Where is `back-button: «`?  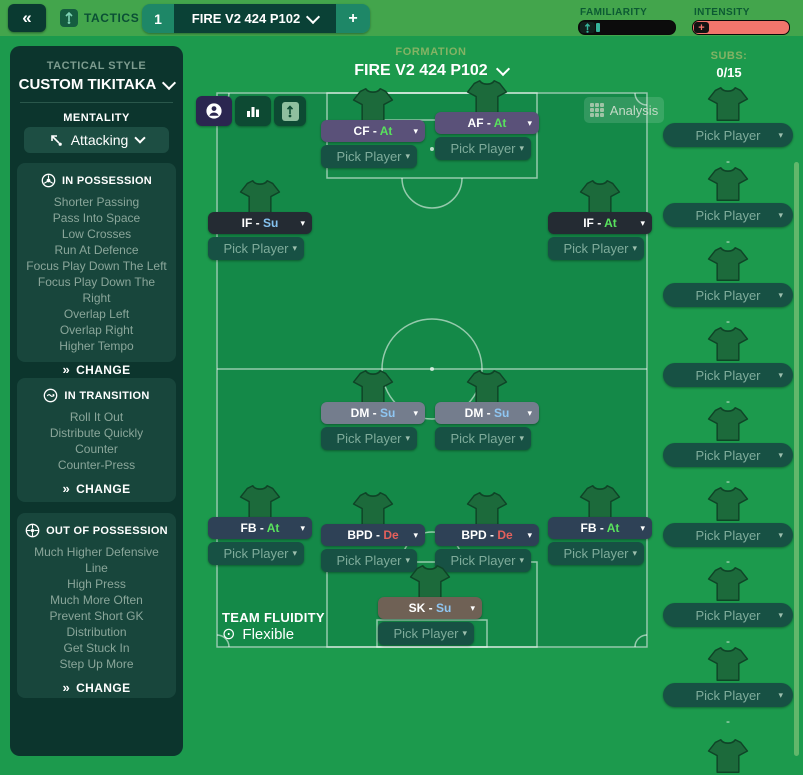
back-button: « is located at coordinates (27, 18).